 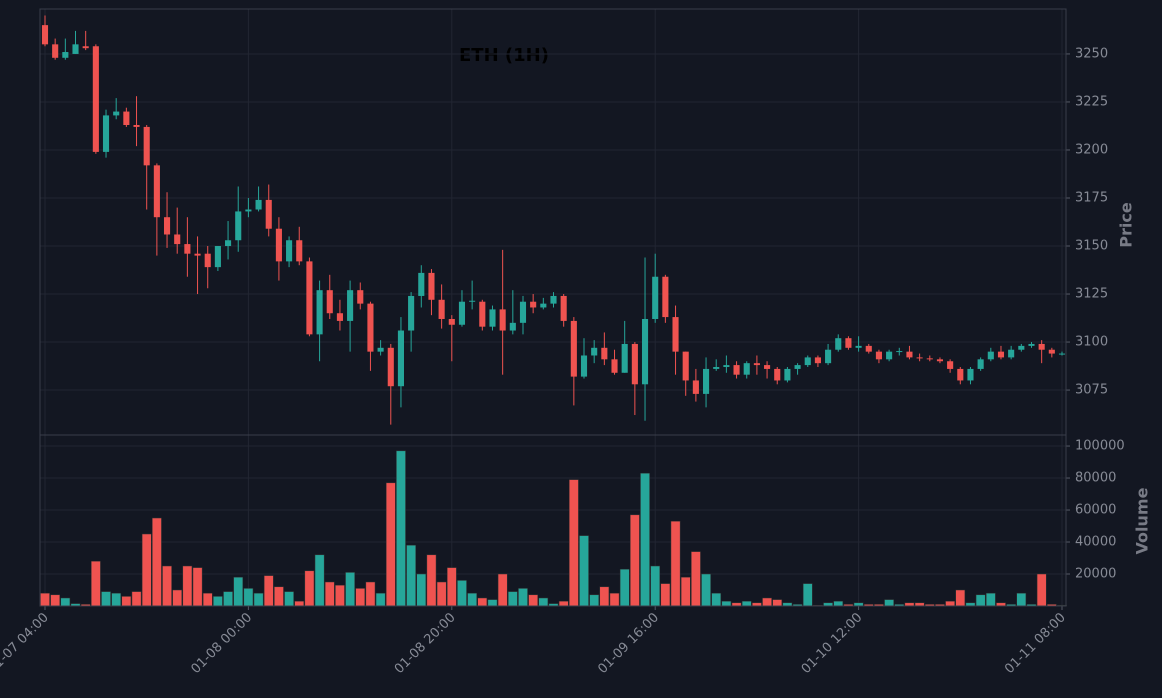 What do you see at coordinates (504, 55) in the screenshot?
I see `chart-title: ETH (1H)` at bounding box center [504, 55].